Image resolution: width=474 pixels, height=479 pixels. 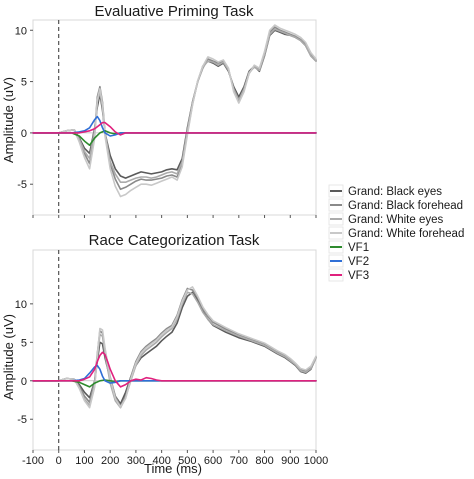 I want to click on legend-label-grand-black-forehead: Grand: Black forehead, so click(x=405, y=206).